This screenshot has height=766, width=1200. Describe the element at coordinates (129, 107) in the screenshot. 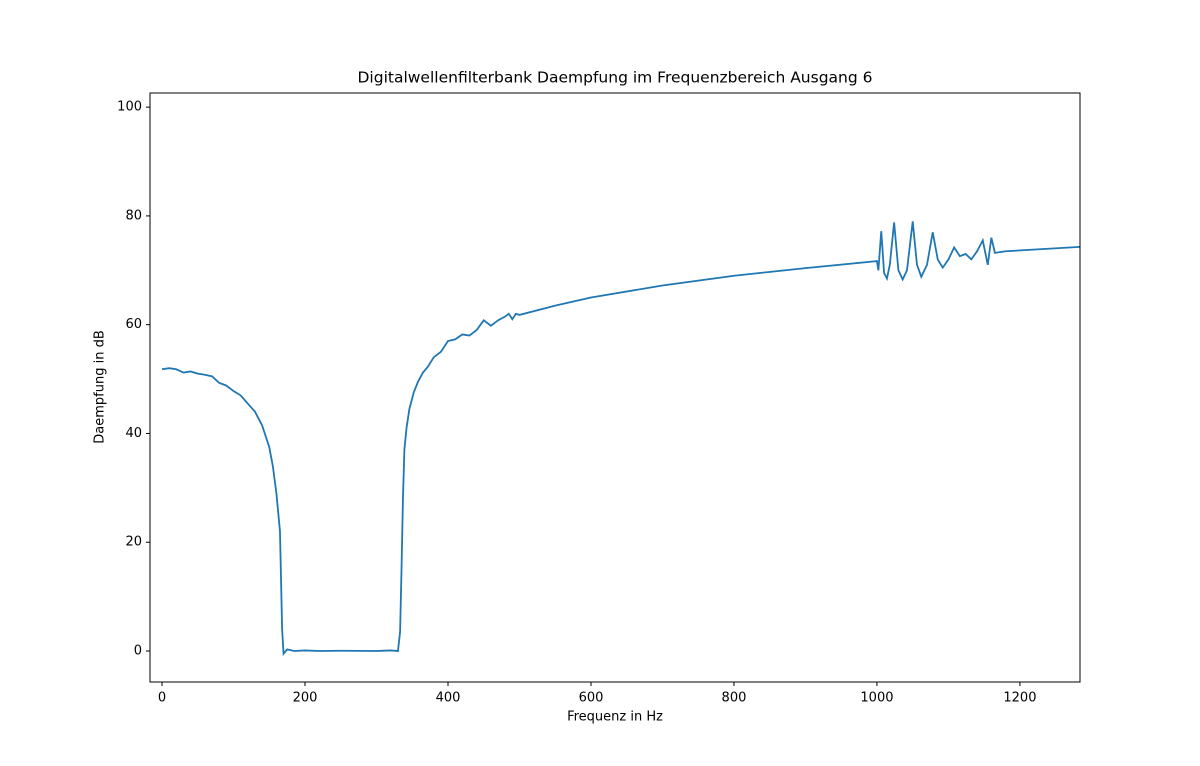

I see `y-tick-label: 100` at that location.